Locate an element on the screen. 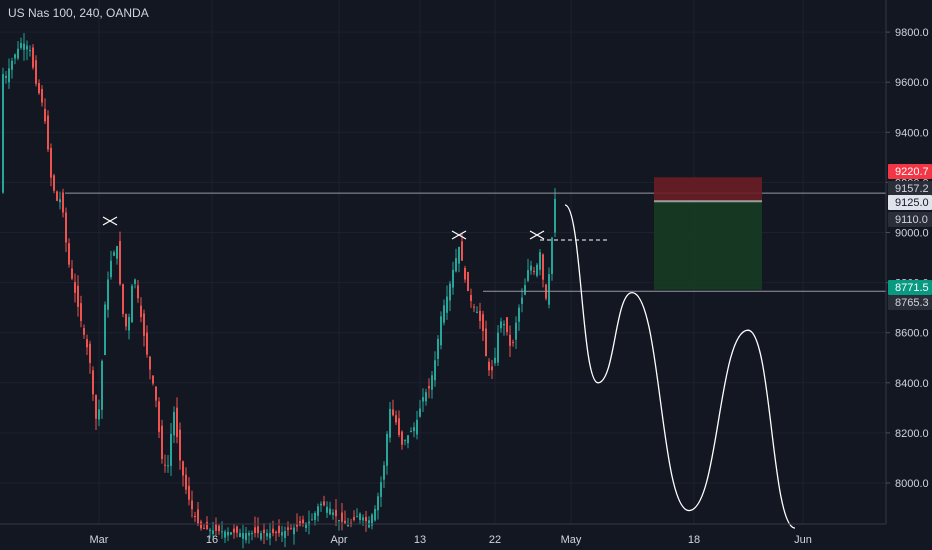  y-tick-label: 9400.0 is located at coordinates (912, 133).